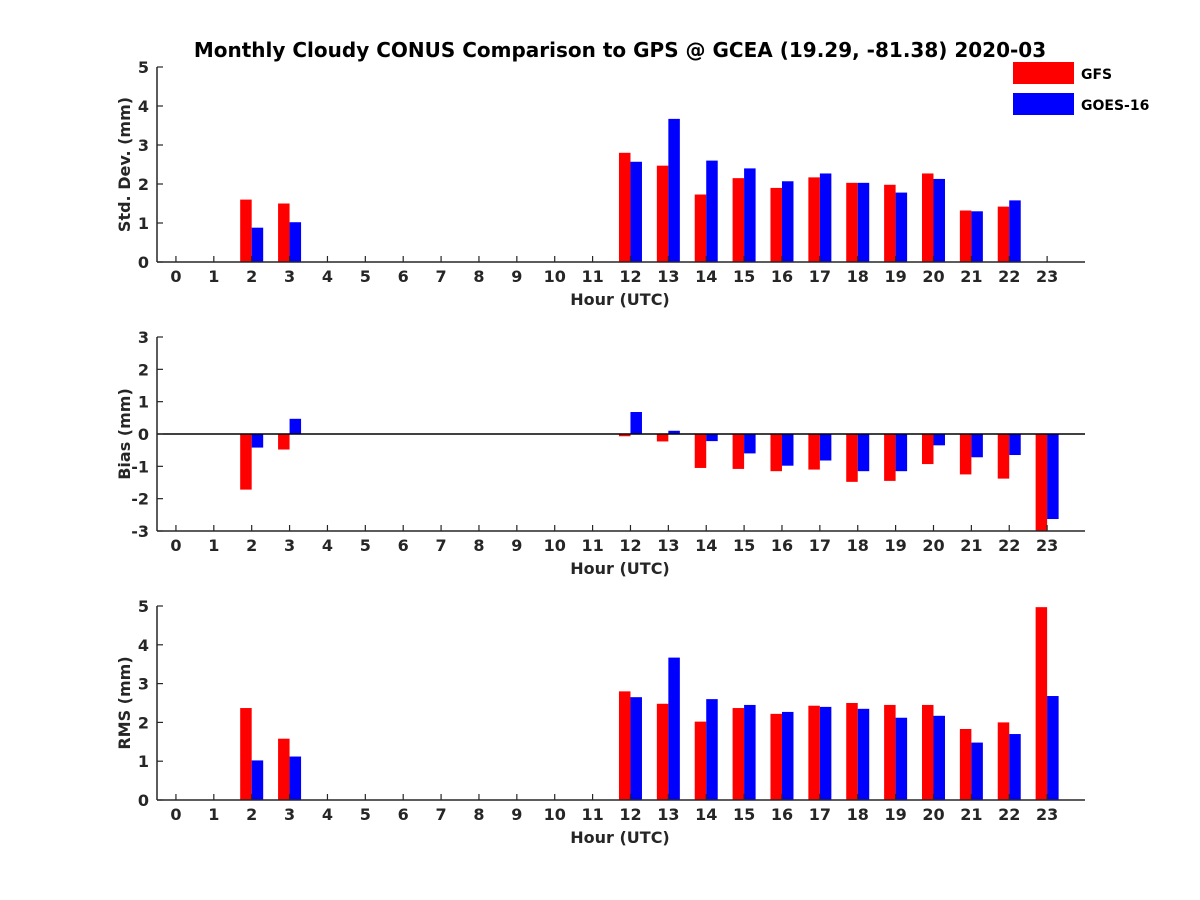 The image size is (1200, 900). What do you see at coordinates (933, 545) in the screenshot?
I see `x-tick-label: 20` at bounding box center [933, 545].